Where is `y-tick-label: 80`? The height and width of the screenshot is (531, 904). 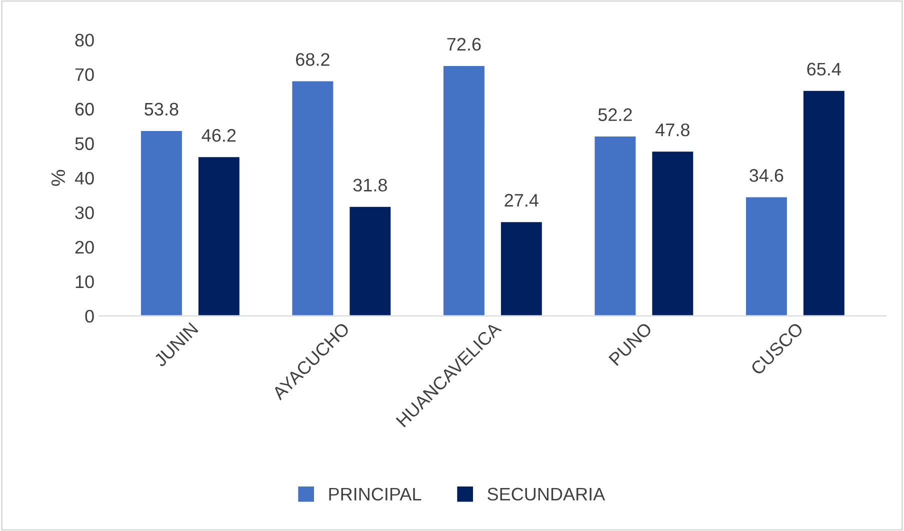 y-tick-label: 80 is located at coordinates (84, 40).